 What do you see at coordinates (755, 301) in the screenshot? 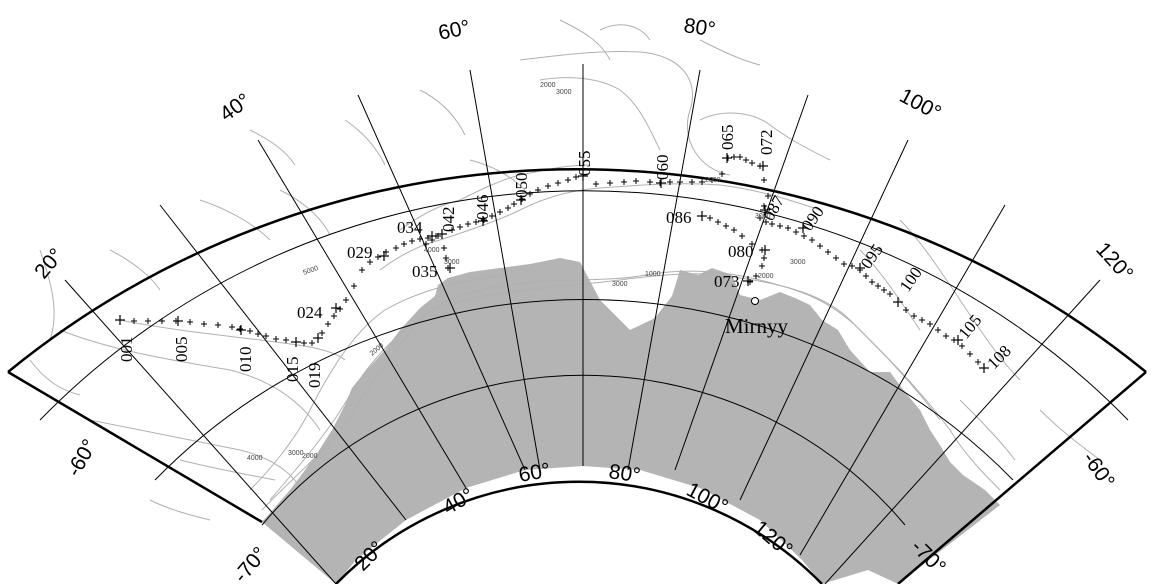
I see `mirnyy-marker` at bounding box center [755, 301].